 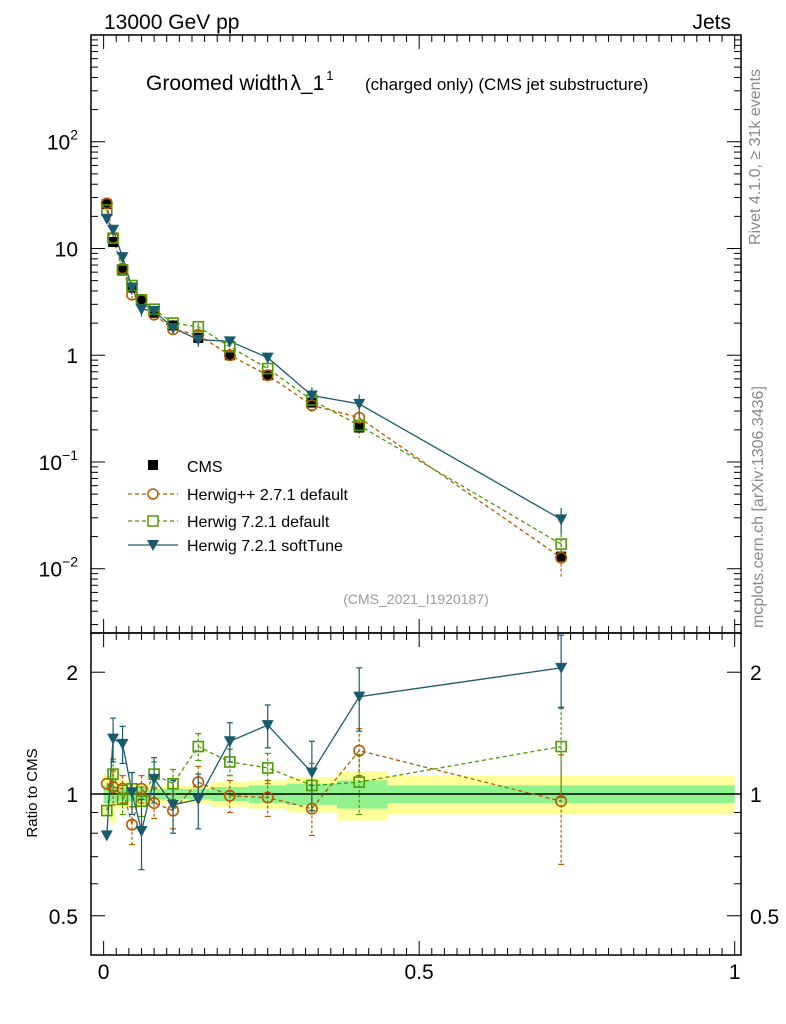 I want to click on plot-title-lambda: λ, so click(x=295, y=83).